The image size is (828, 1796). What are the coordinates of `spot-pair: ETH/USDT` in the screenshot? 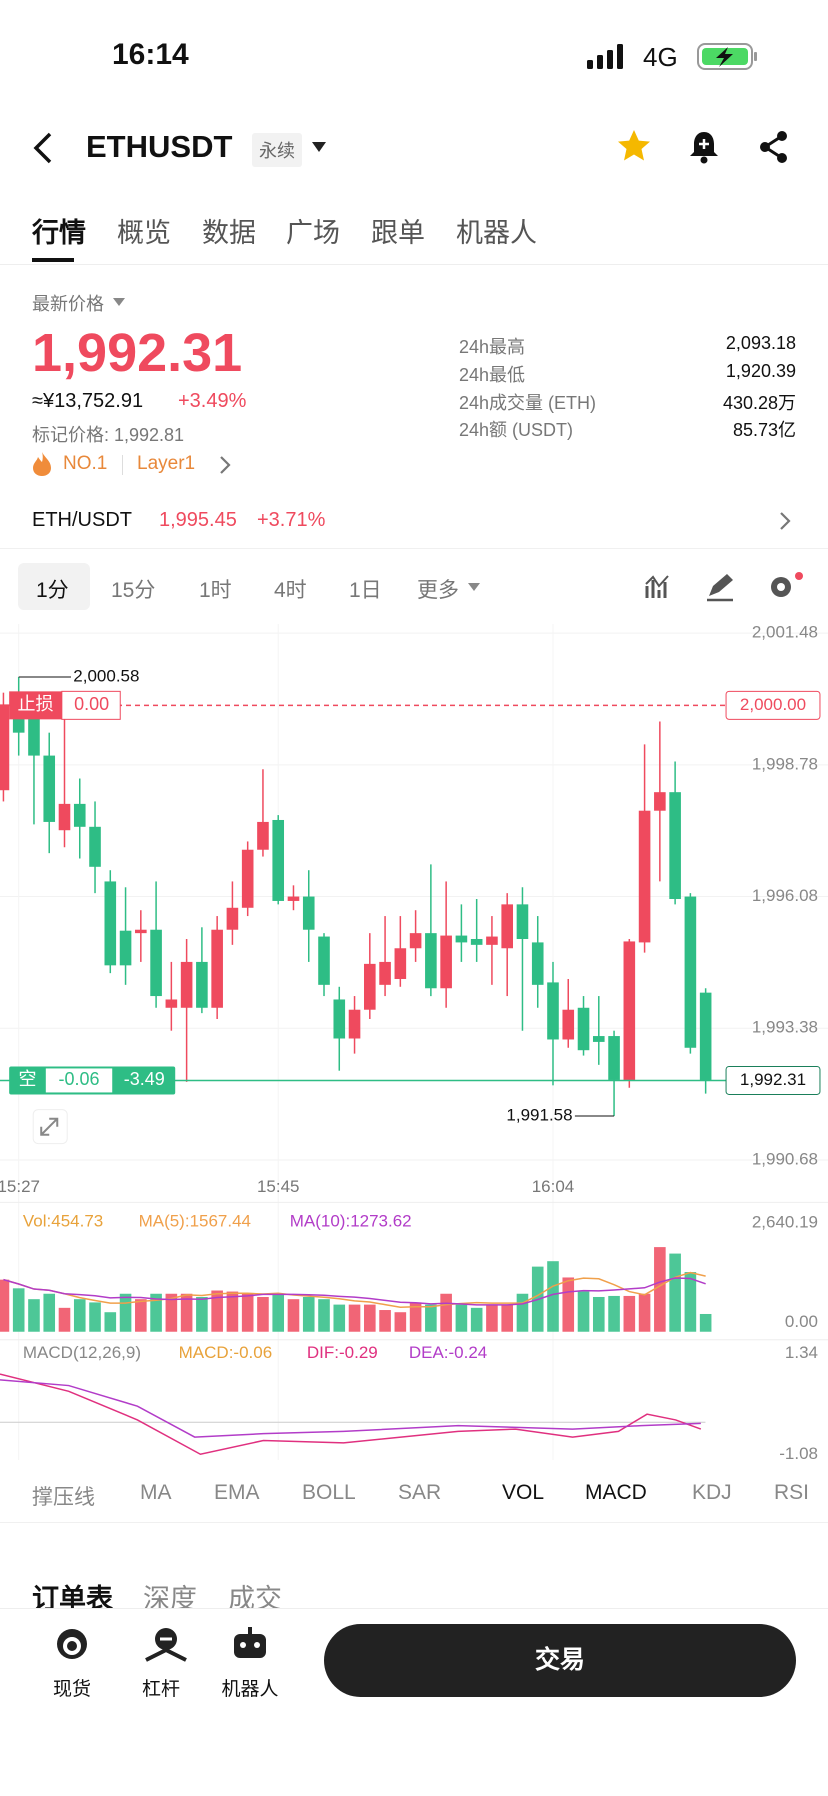 It's located at (82, 520).